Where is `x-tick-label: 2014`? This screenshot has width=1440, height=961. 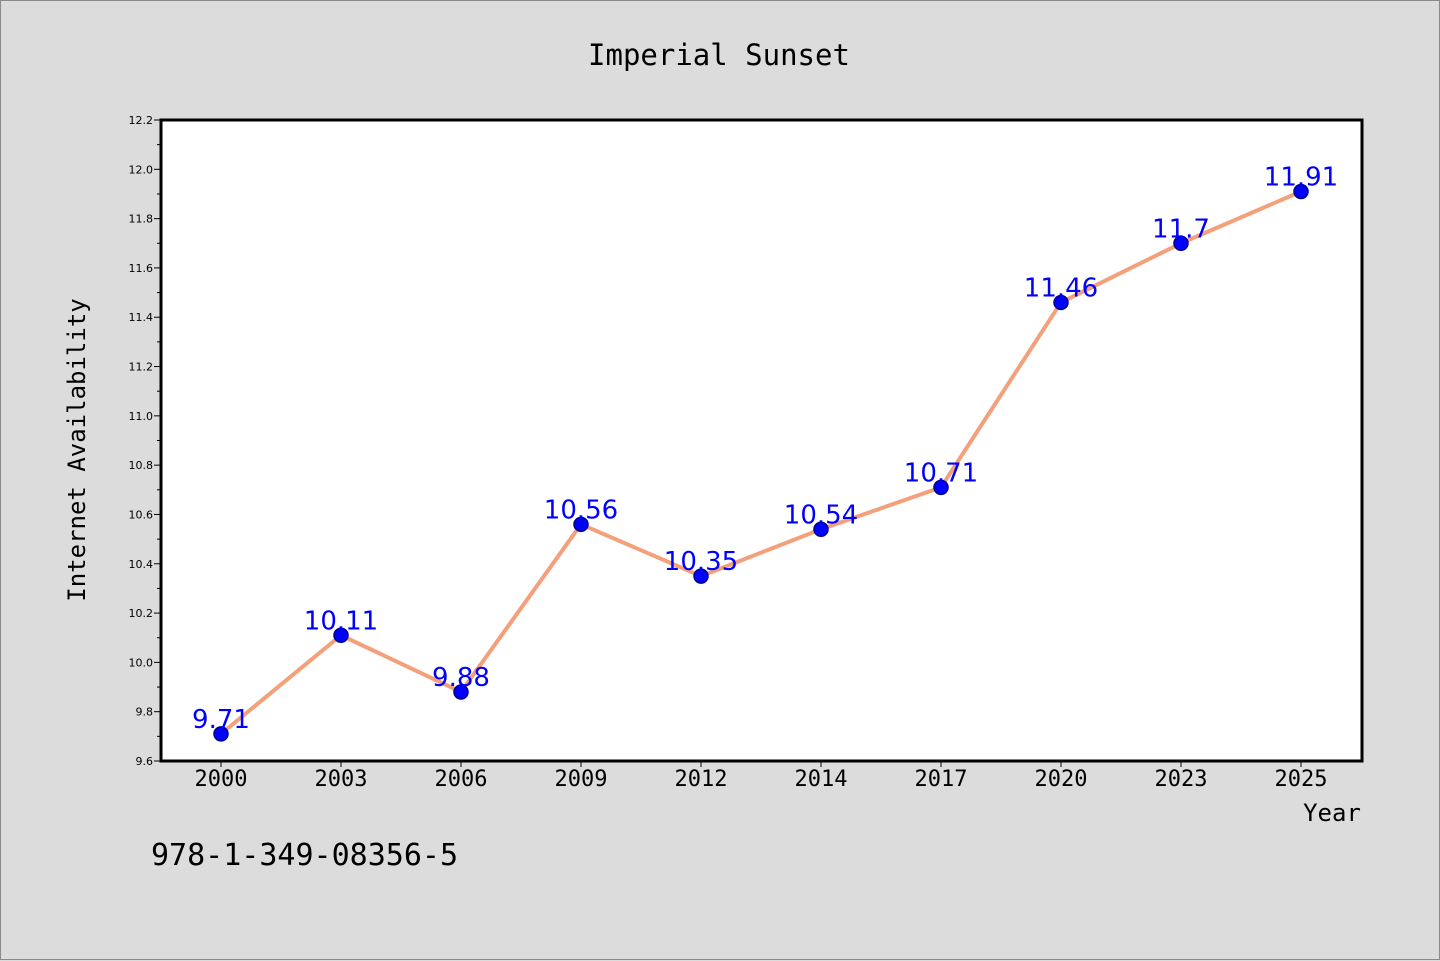
x-tick-label: 2014 is located at coordinates (821, 779).